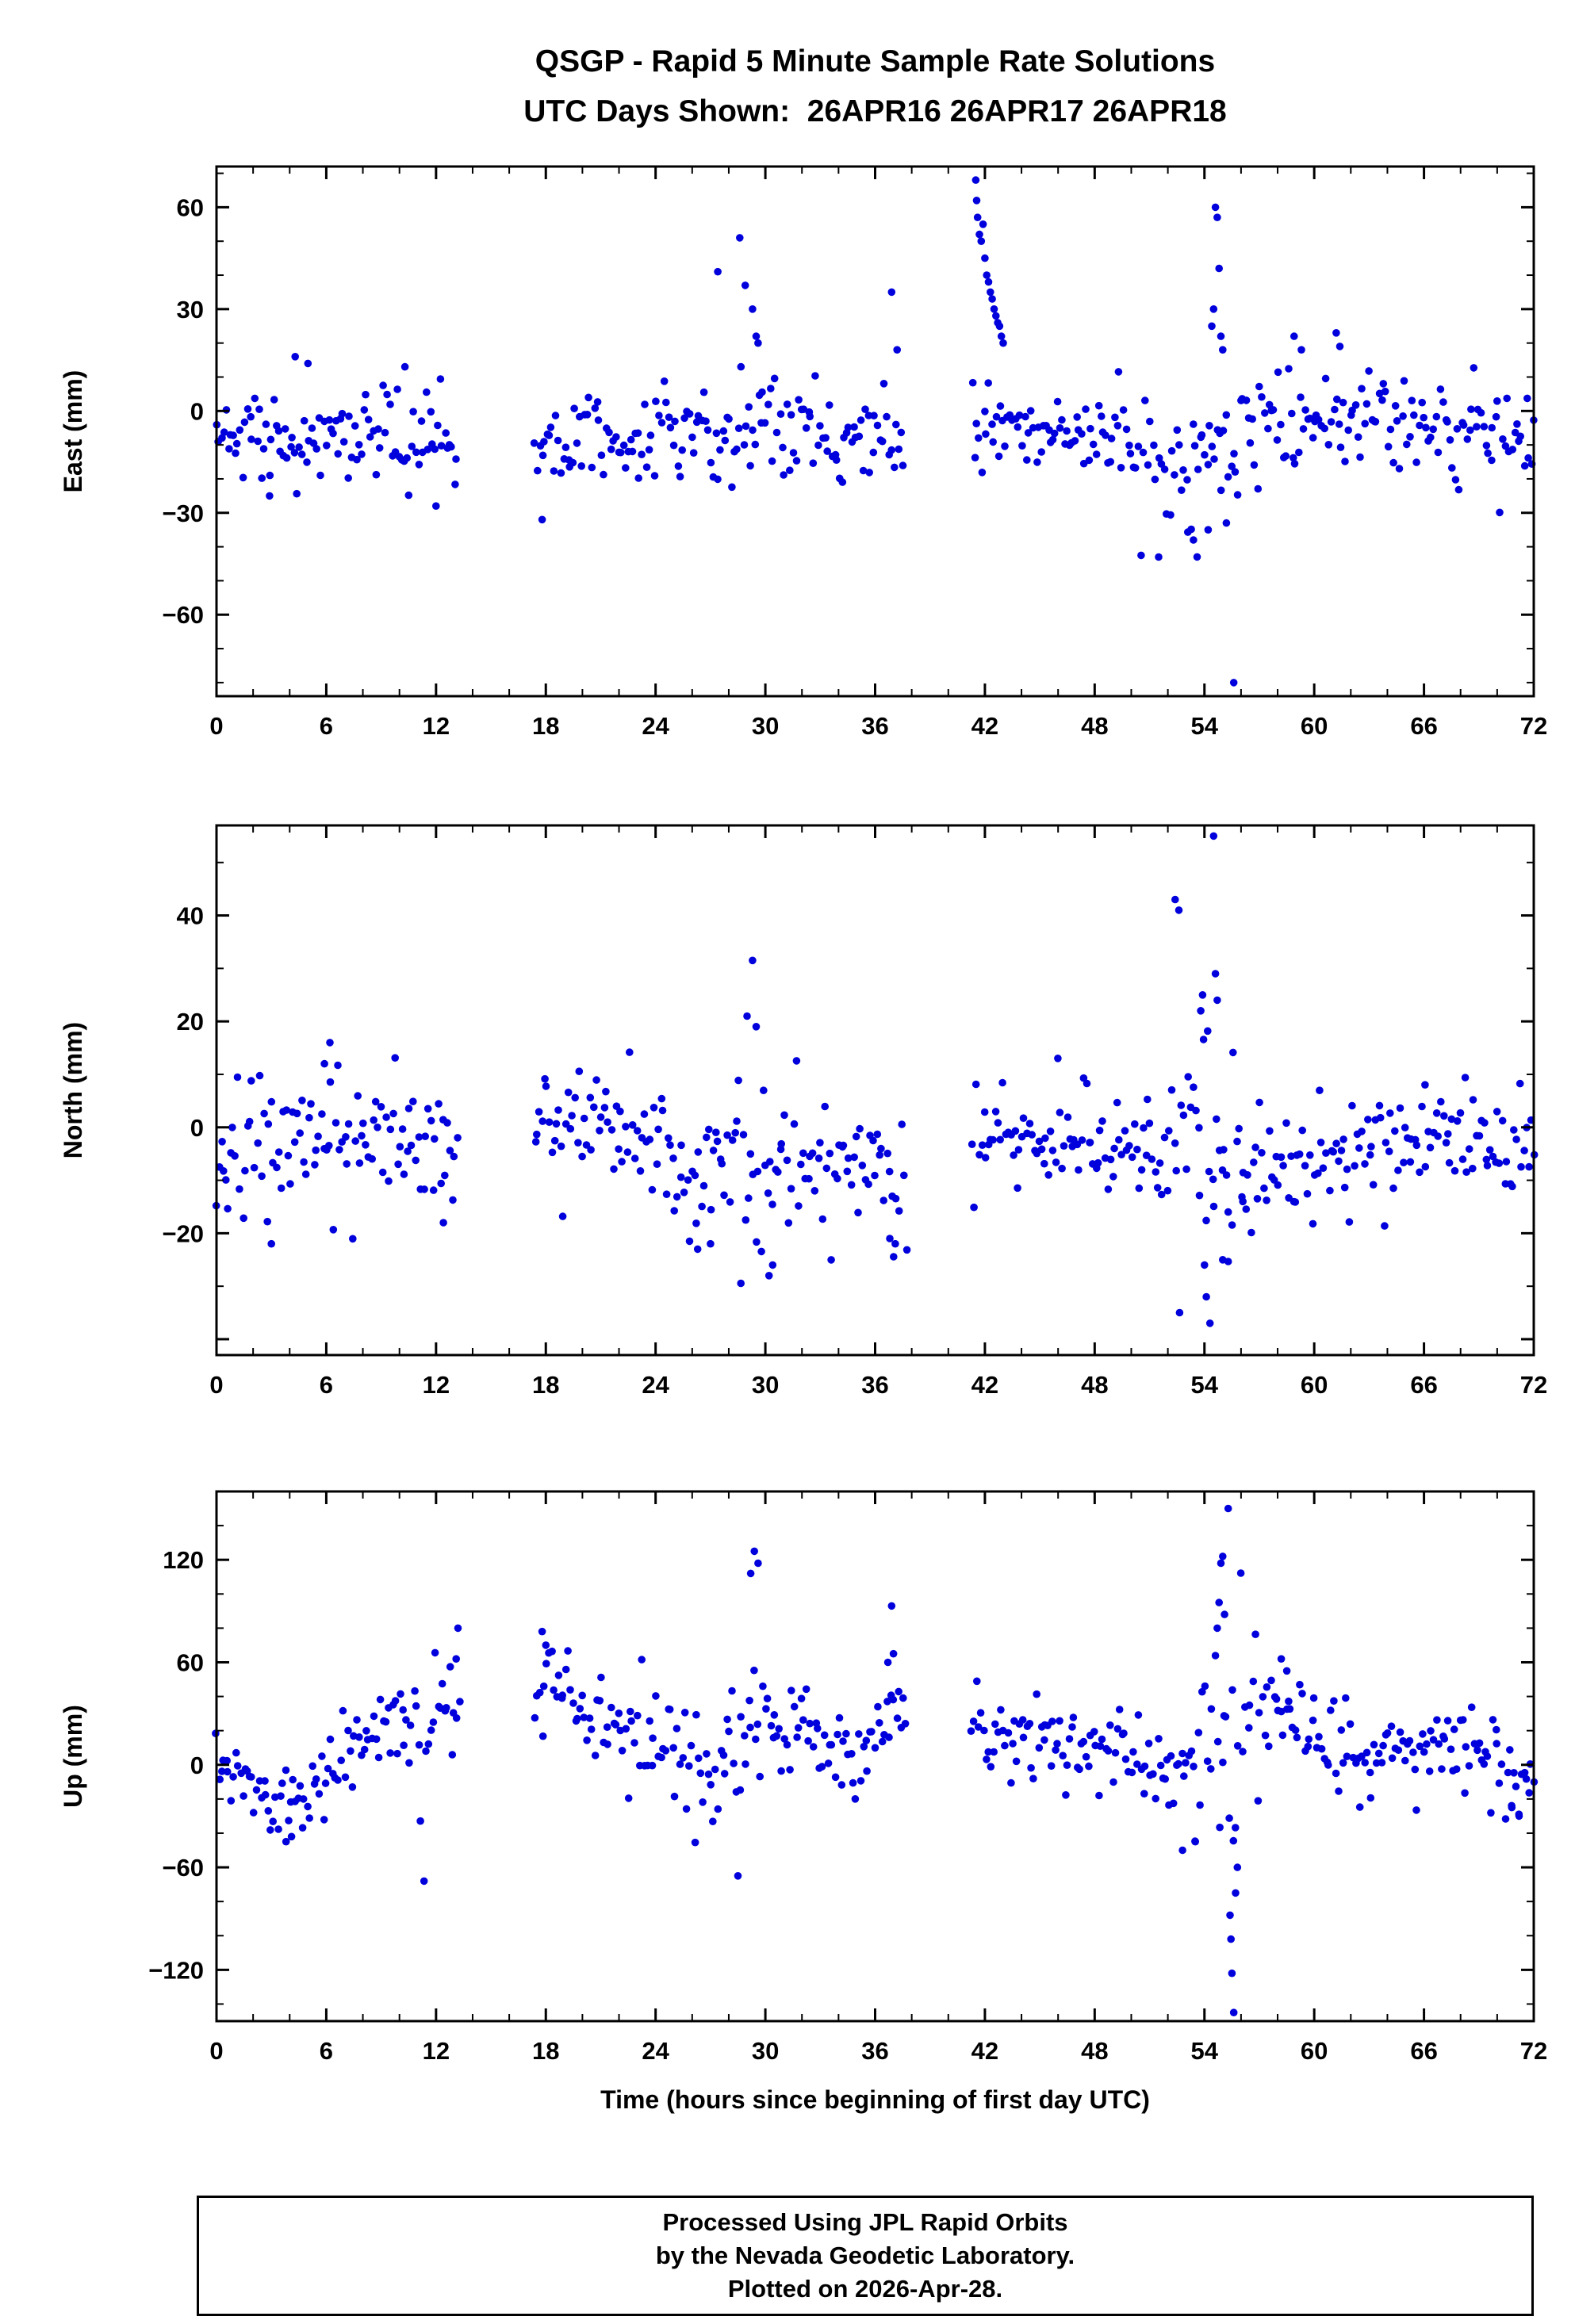 This screenshot has height=2324, width=1575. I want to click on footer-line-2: by the Nevada Geodetic Laboratory., so click(865, 2255).